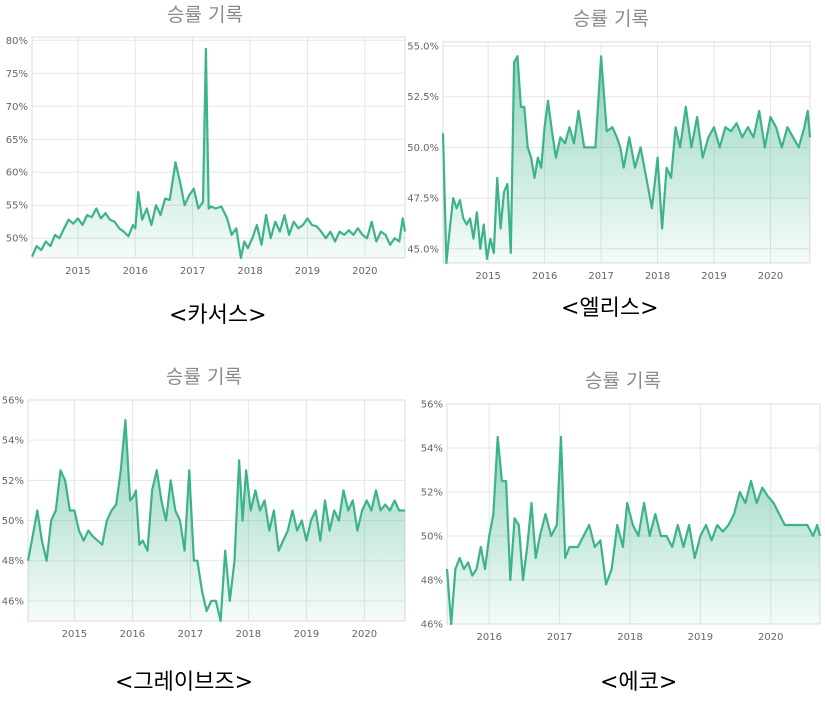 The image size is (825, 705). Describe the element at coordinates (639, 682) in the screenshot. I see `champion-caption: <에코>` at that location.